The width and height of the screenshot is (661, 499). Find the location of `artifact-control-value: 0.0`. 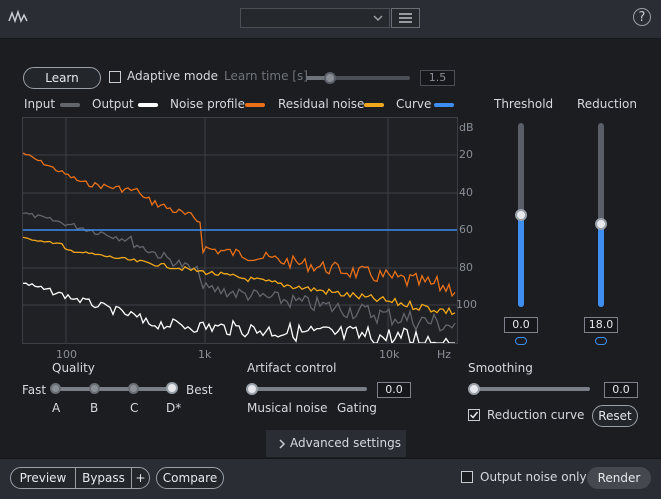

artifact-control-value: 0.0 is located at coordinates (394, 390).